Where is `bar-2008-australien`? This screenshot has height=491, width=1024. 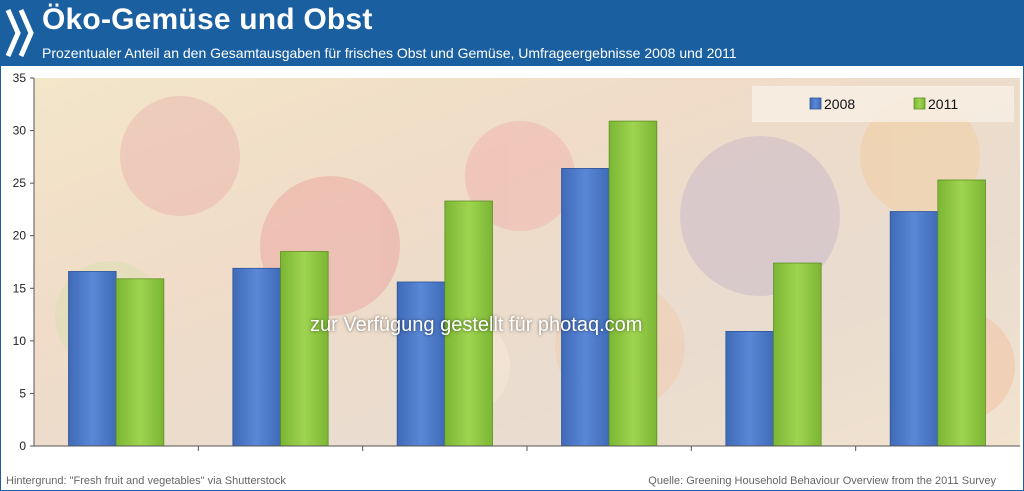 bar-2008-australien is located at coordinates (92, 359).